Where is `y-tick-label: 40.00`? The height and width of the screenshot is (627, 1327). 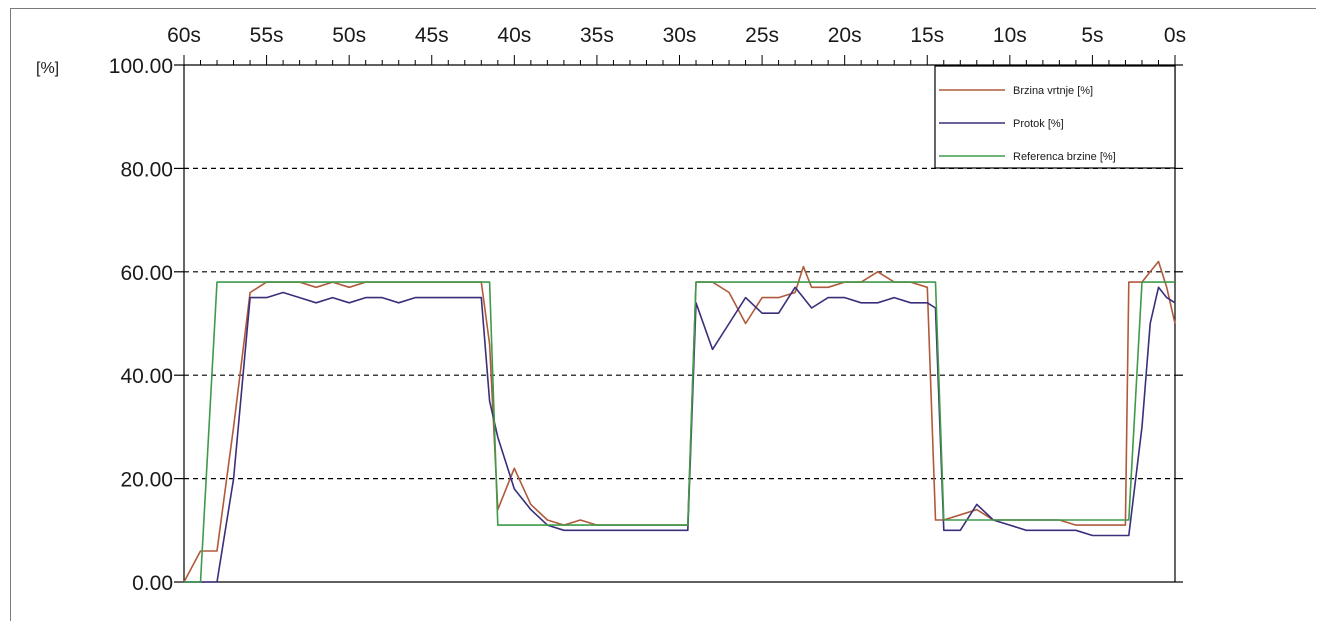
y-tick-label: 40.00 is located at coordinates (146, 376).